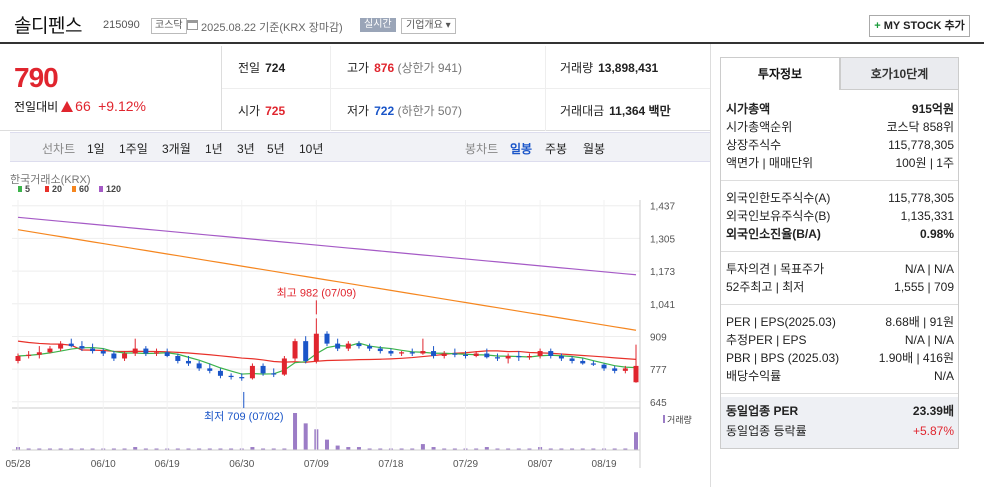 This screenshot has width=984, height=487. I want to click on period-10y: 10년, so click(311, 149).